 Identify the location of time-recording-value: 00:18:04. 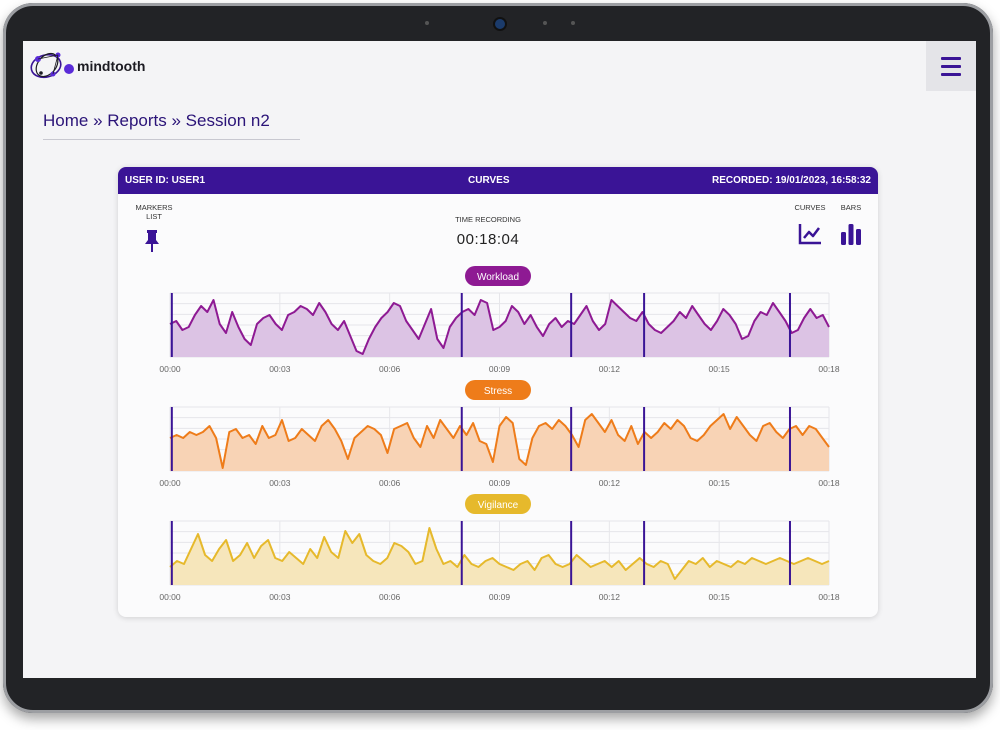
(488, 239).